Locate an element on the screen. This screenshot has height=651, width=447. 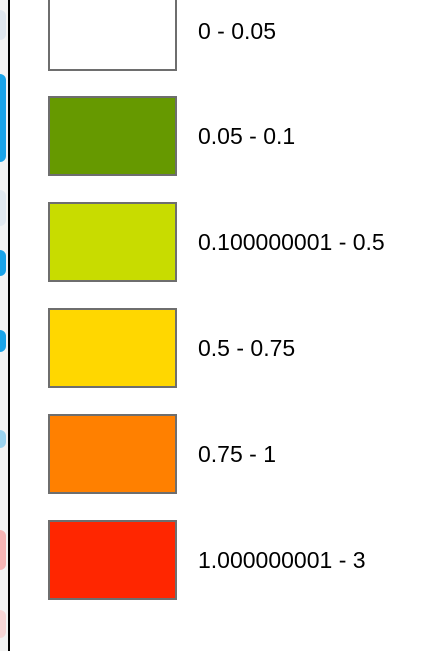
legend-item: 0.05 - 0.1 is located at coordinates (243, 137).